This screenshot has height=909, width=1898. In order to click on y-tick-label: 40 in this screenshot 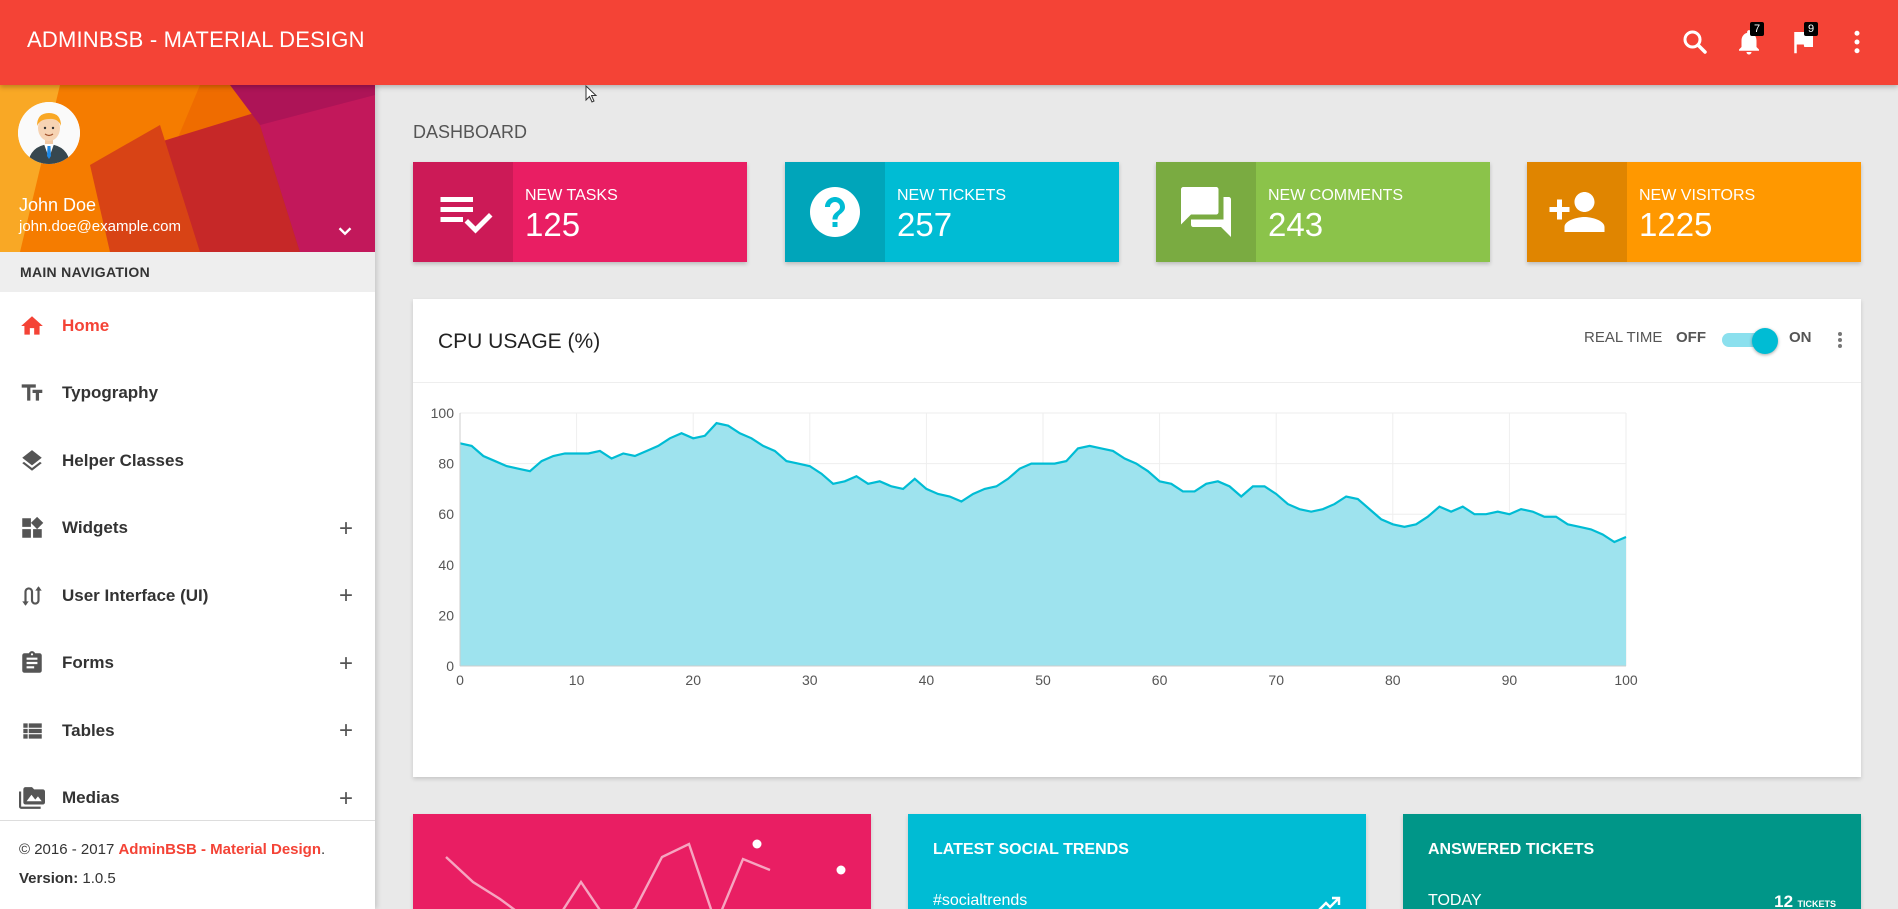, I will do `click(446, 565)`.